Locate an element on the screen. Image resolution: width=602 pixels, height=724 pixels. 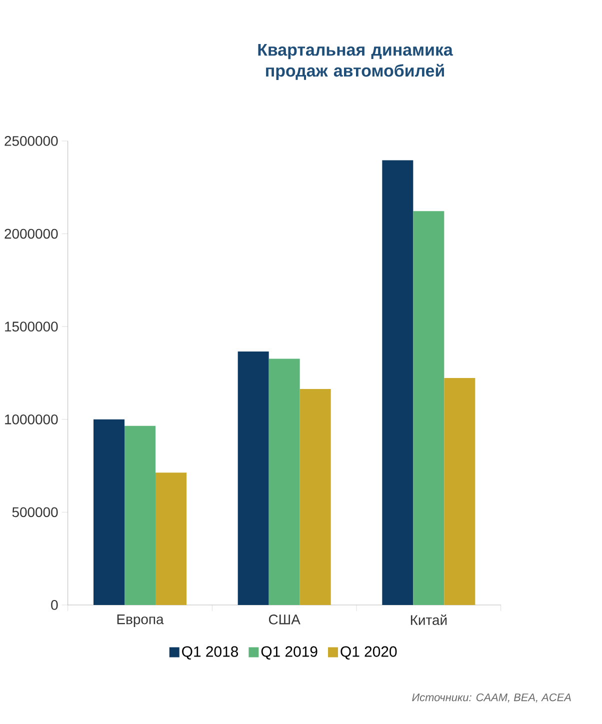
y-tick-label: 1500000 is located at coordinates (31, 327).